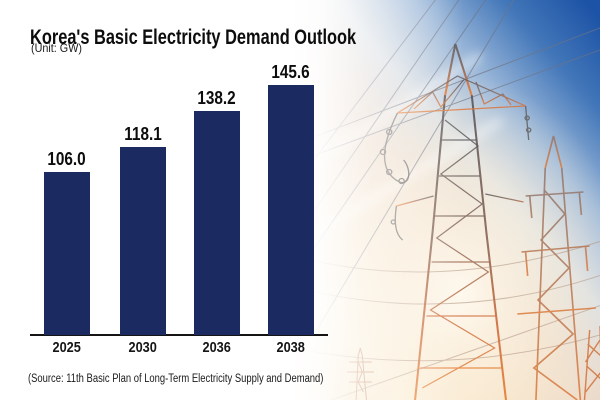 The image size is (600, 400). Describe the element at coordinates (193, 38) in the screenshot. I see `page-title: Korea's Basic Electricity Demand Outlook` at that location.